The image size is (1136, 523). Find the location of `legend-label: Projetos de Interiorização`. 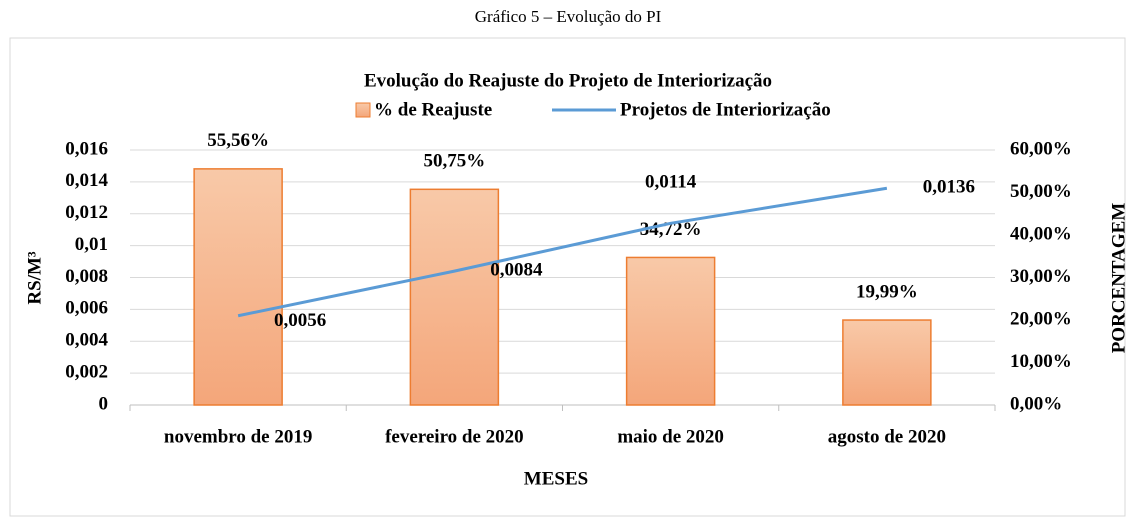

legend-label: Projetos de Interiorização is located at coordinates (725, 109).